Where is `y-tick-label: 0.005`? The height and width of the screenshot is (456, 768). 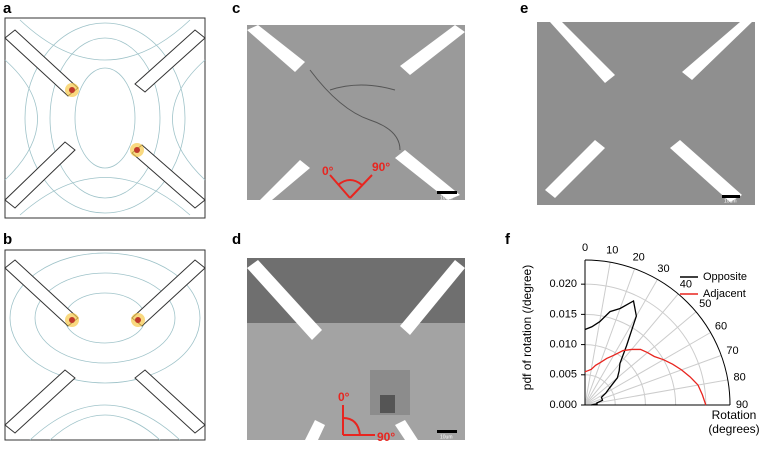
y-tick-label: 0.005 is located at coordinates (563, 375).